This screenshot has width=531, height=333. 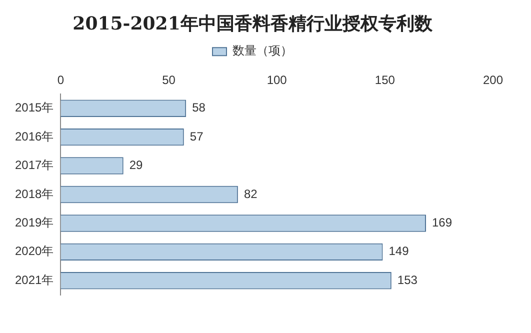 What do you see at coordinates (251, 193) in the screenshot?
I see `data-label: 82` at bounding box center [251, 193].